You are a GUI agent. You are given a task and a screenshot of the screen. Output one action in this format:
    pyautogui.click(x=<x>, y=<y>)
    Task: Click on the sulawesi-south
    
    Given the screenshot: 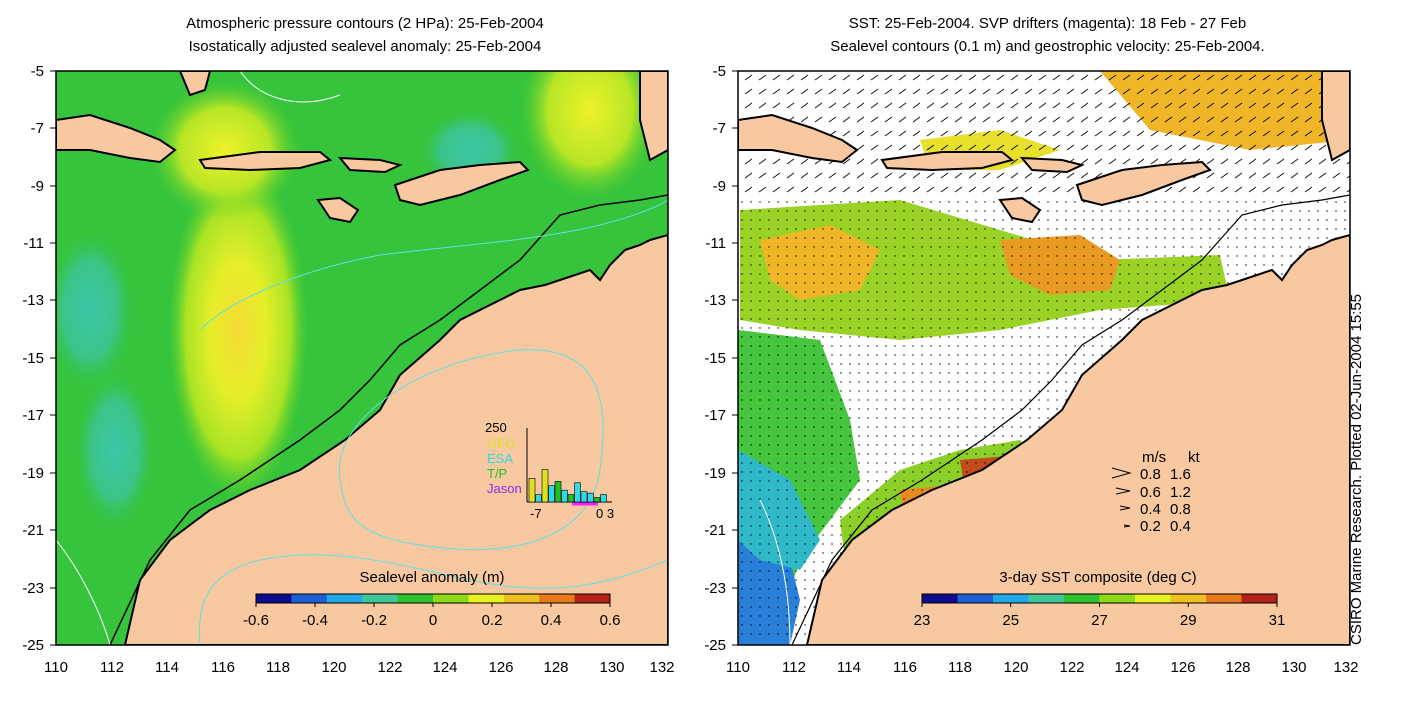 What is the action you would take?
    pyautogui.click(x=195, y=84)
    